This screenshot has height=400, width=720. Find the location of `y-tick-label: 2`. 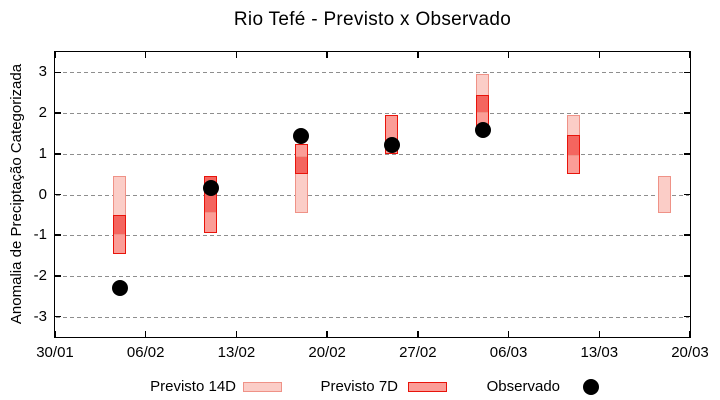

y-tick-label: 2 is located at coordinates (42, 113).